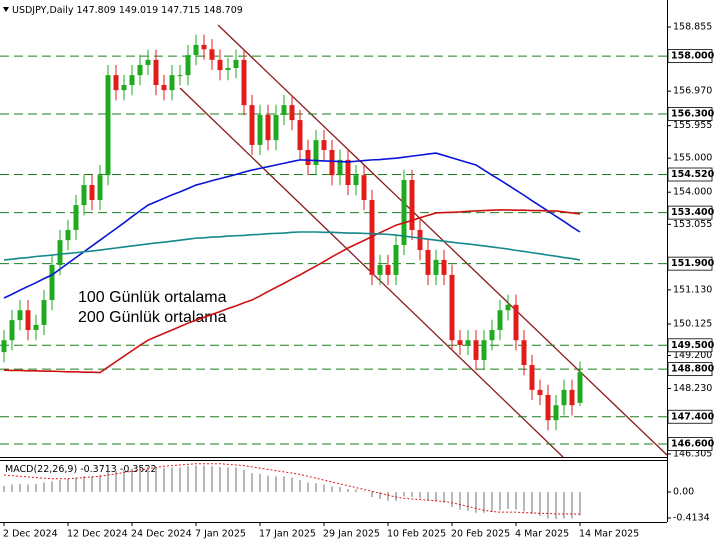  What do you see at coordinates (692, 192) in the screenshot?
I see `y-tick-label: 154.000` at bounding box center [692, 192].